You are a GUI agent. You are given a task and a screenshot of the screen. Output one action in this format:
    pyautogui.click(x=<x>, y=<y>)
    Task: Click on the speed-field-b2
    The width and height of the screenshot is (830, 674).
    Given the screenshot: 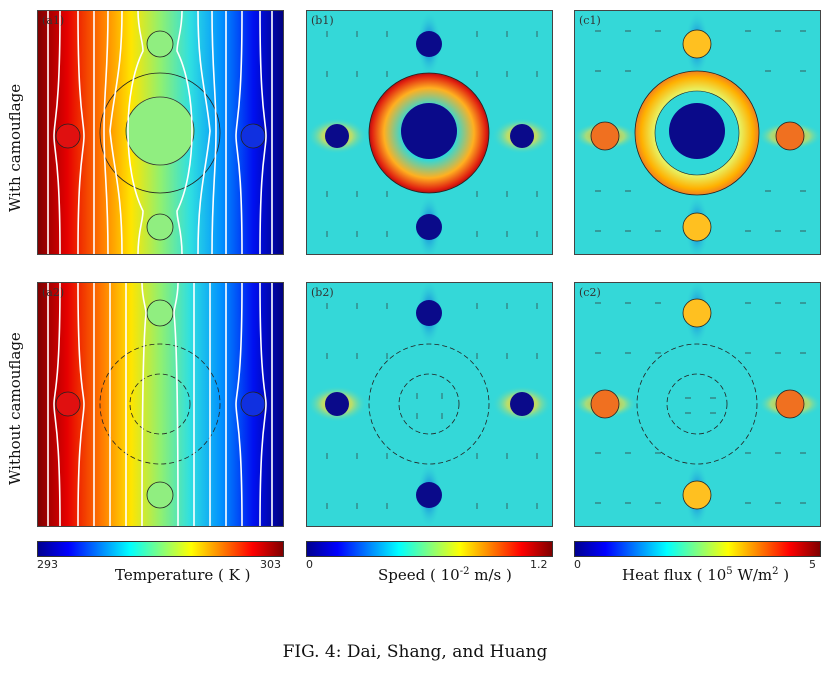 What is the action you would take?
    pyautogui.click(x=429, y=404)
    